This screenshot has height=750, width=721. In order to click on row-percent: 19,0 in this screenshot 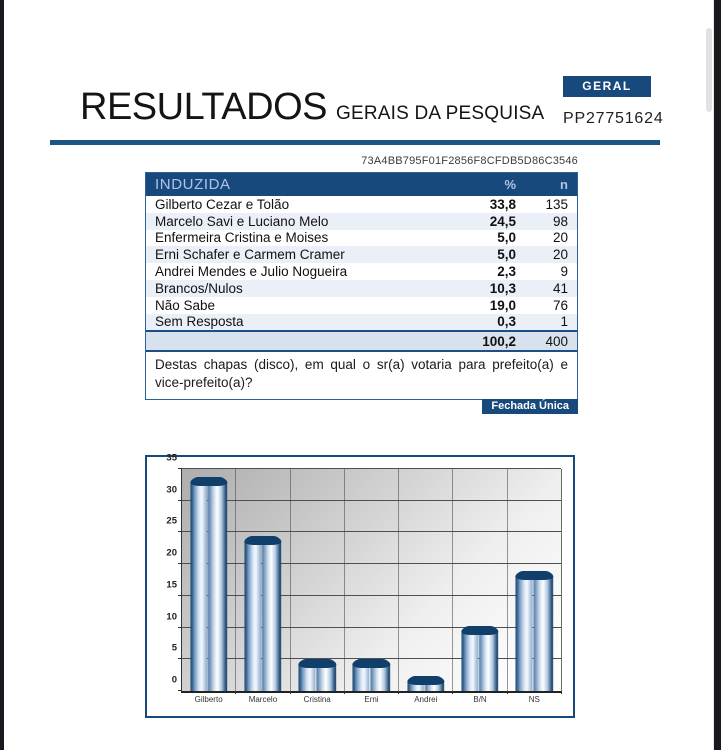, I will do `click(502, 305)`.